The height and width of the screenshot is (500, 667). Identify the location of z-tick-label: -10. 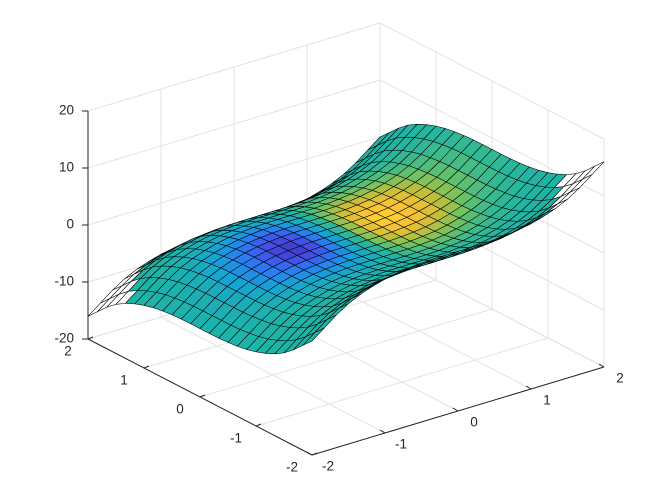
(64, 281).